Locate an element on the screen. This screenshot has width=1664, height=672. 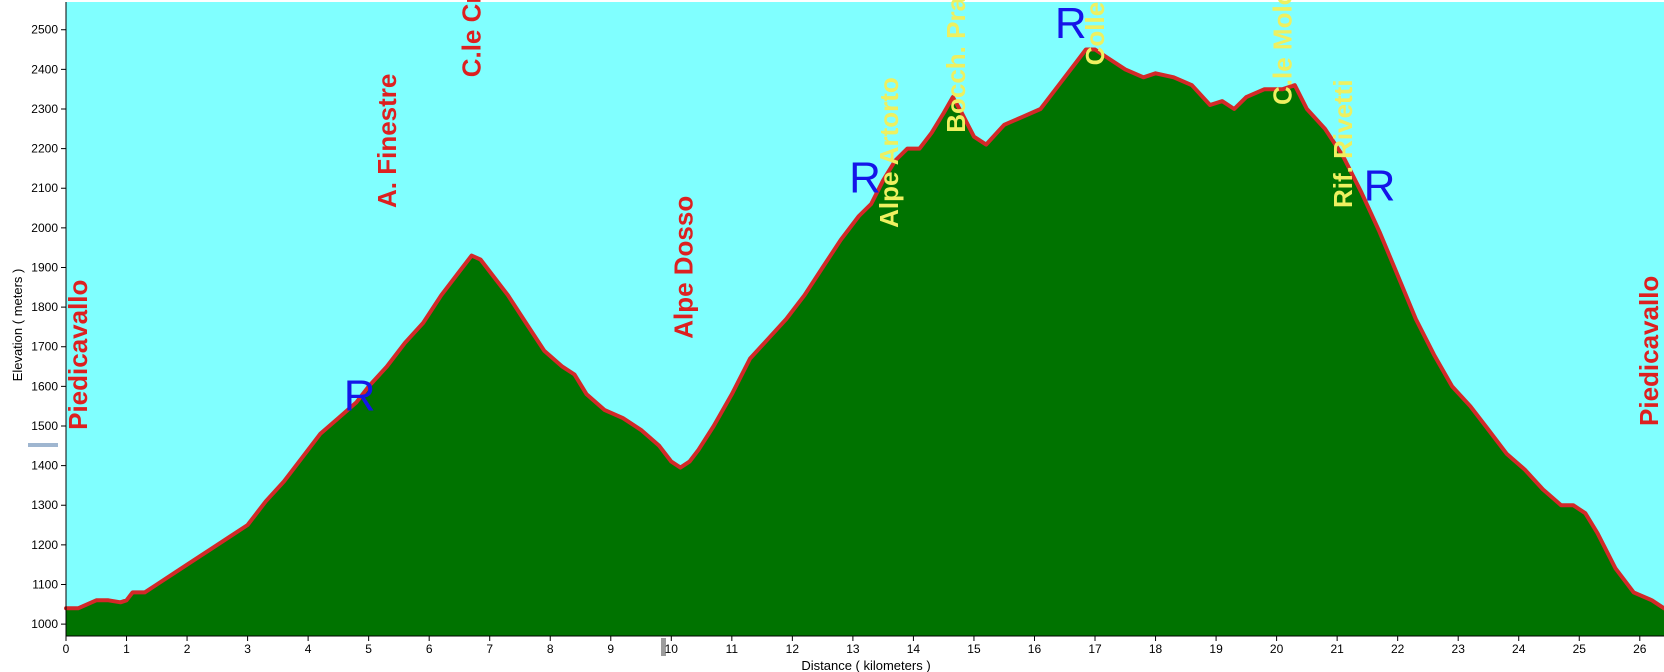
x-tick-label: 5 is located at coordinates (368, 649).